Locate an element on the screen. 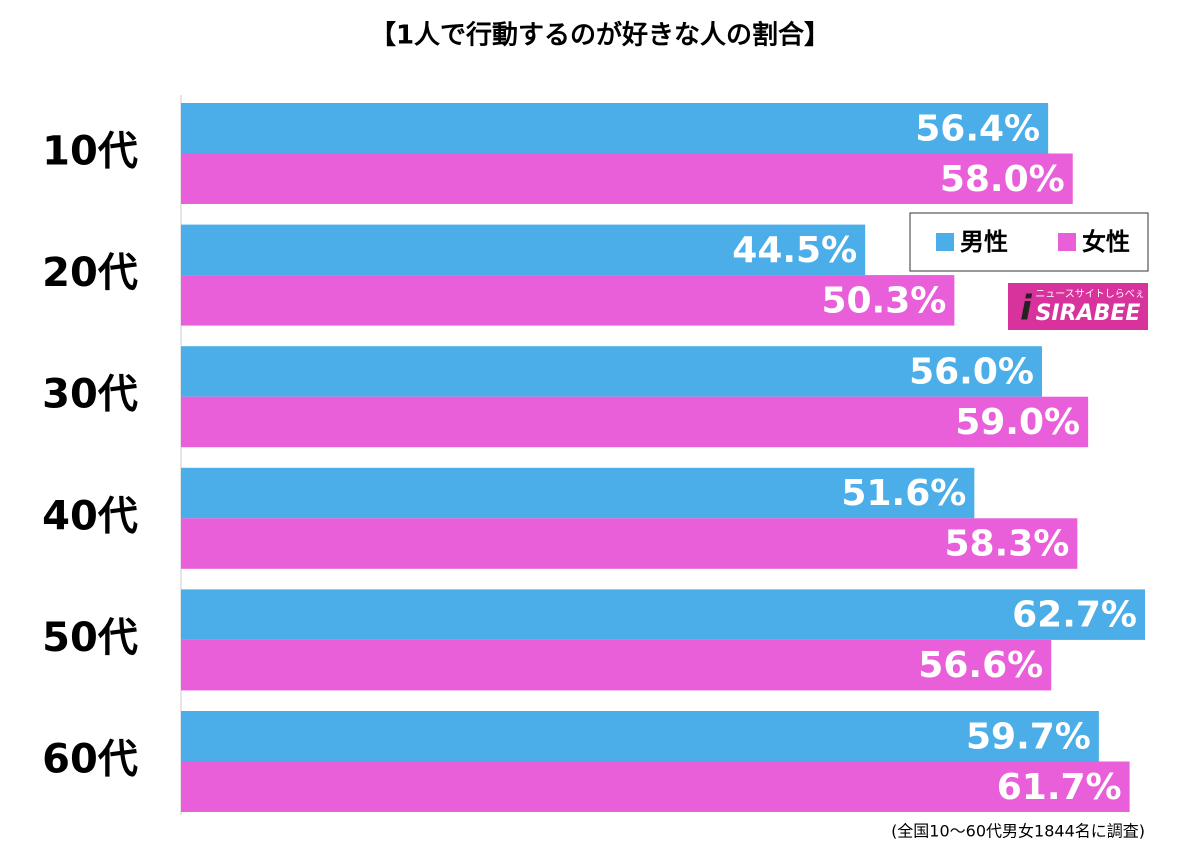 The width and height of the screenshot is (1200, 847). value-label: 50.3% is located at coordinates (883, 300).